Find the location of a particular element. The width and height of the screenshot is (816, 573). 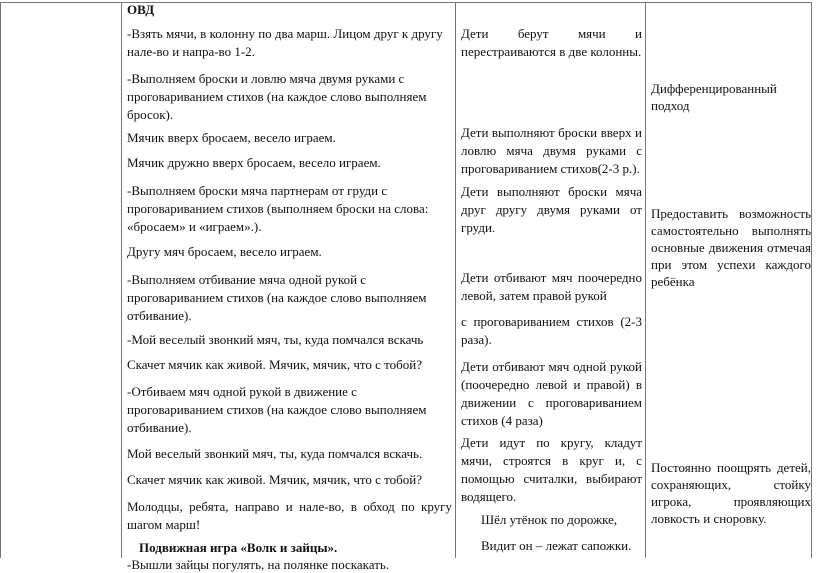

paragraph: Дифференцированный подход is located at coordinates (714, 97).